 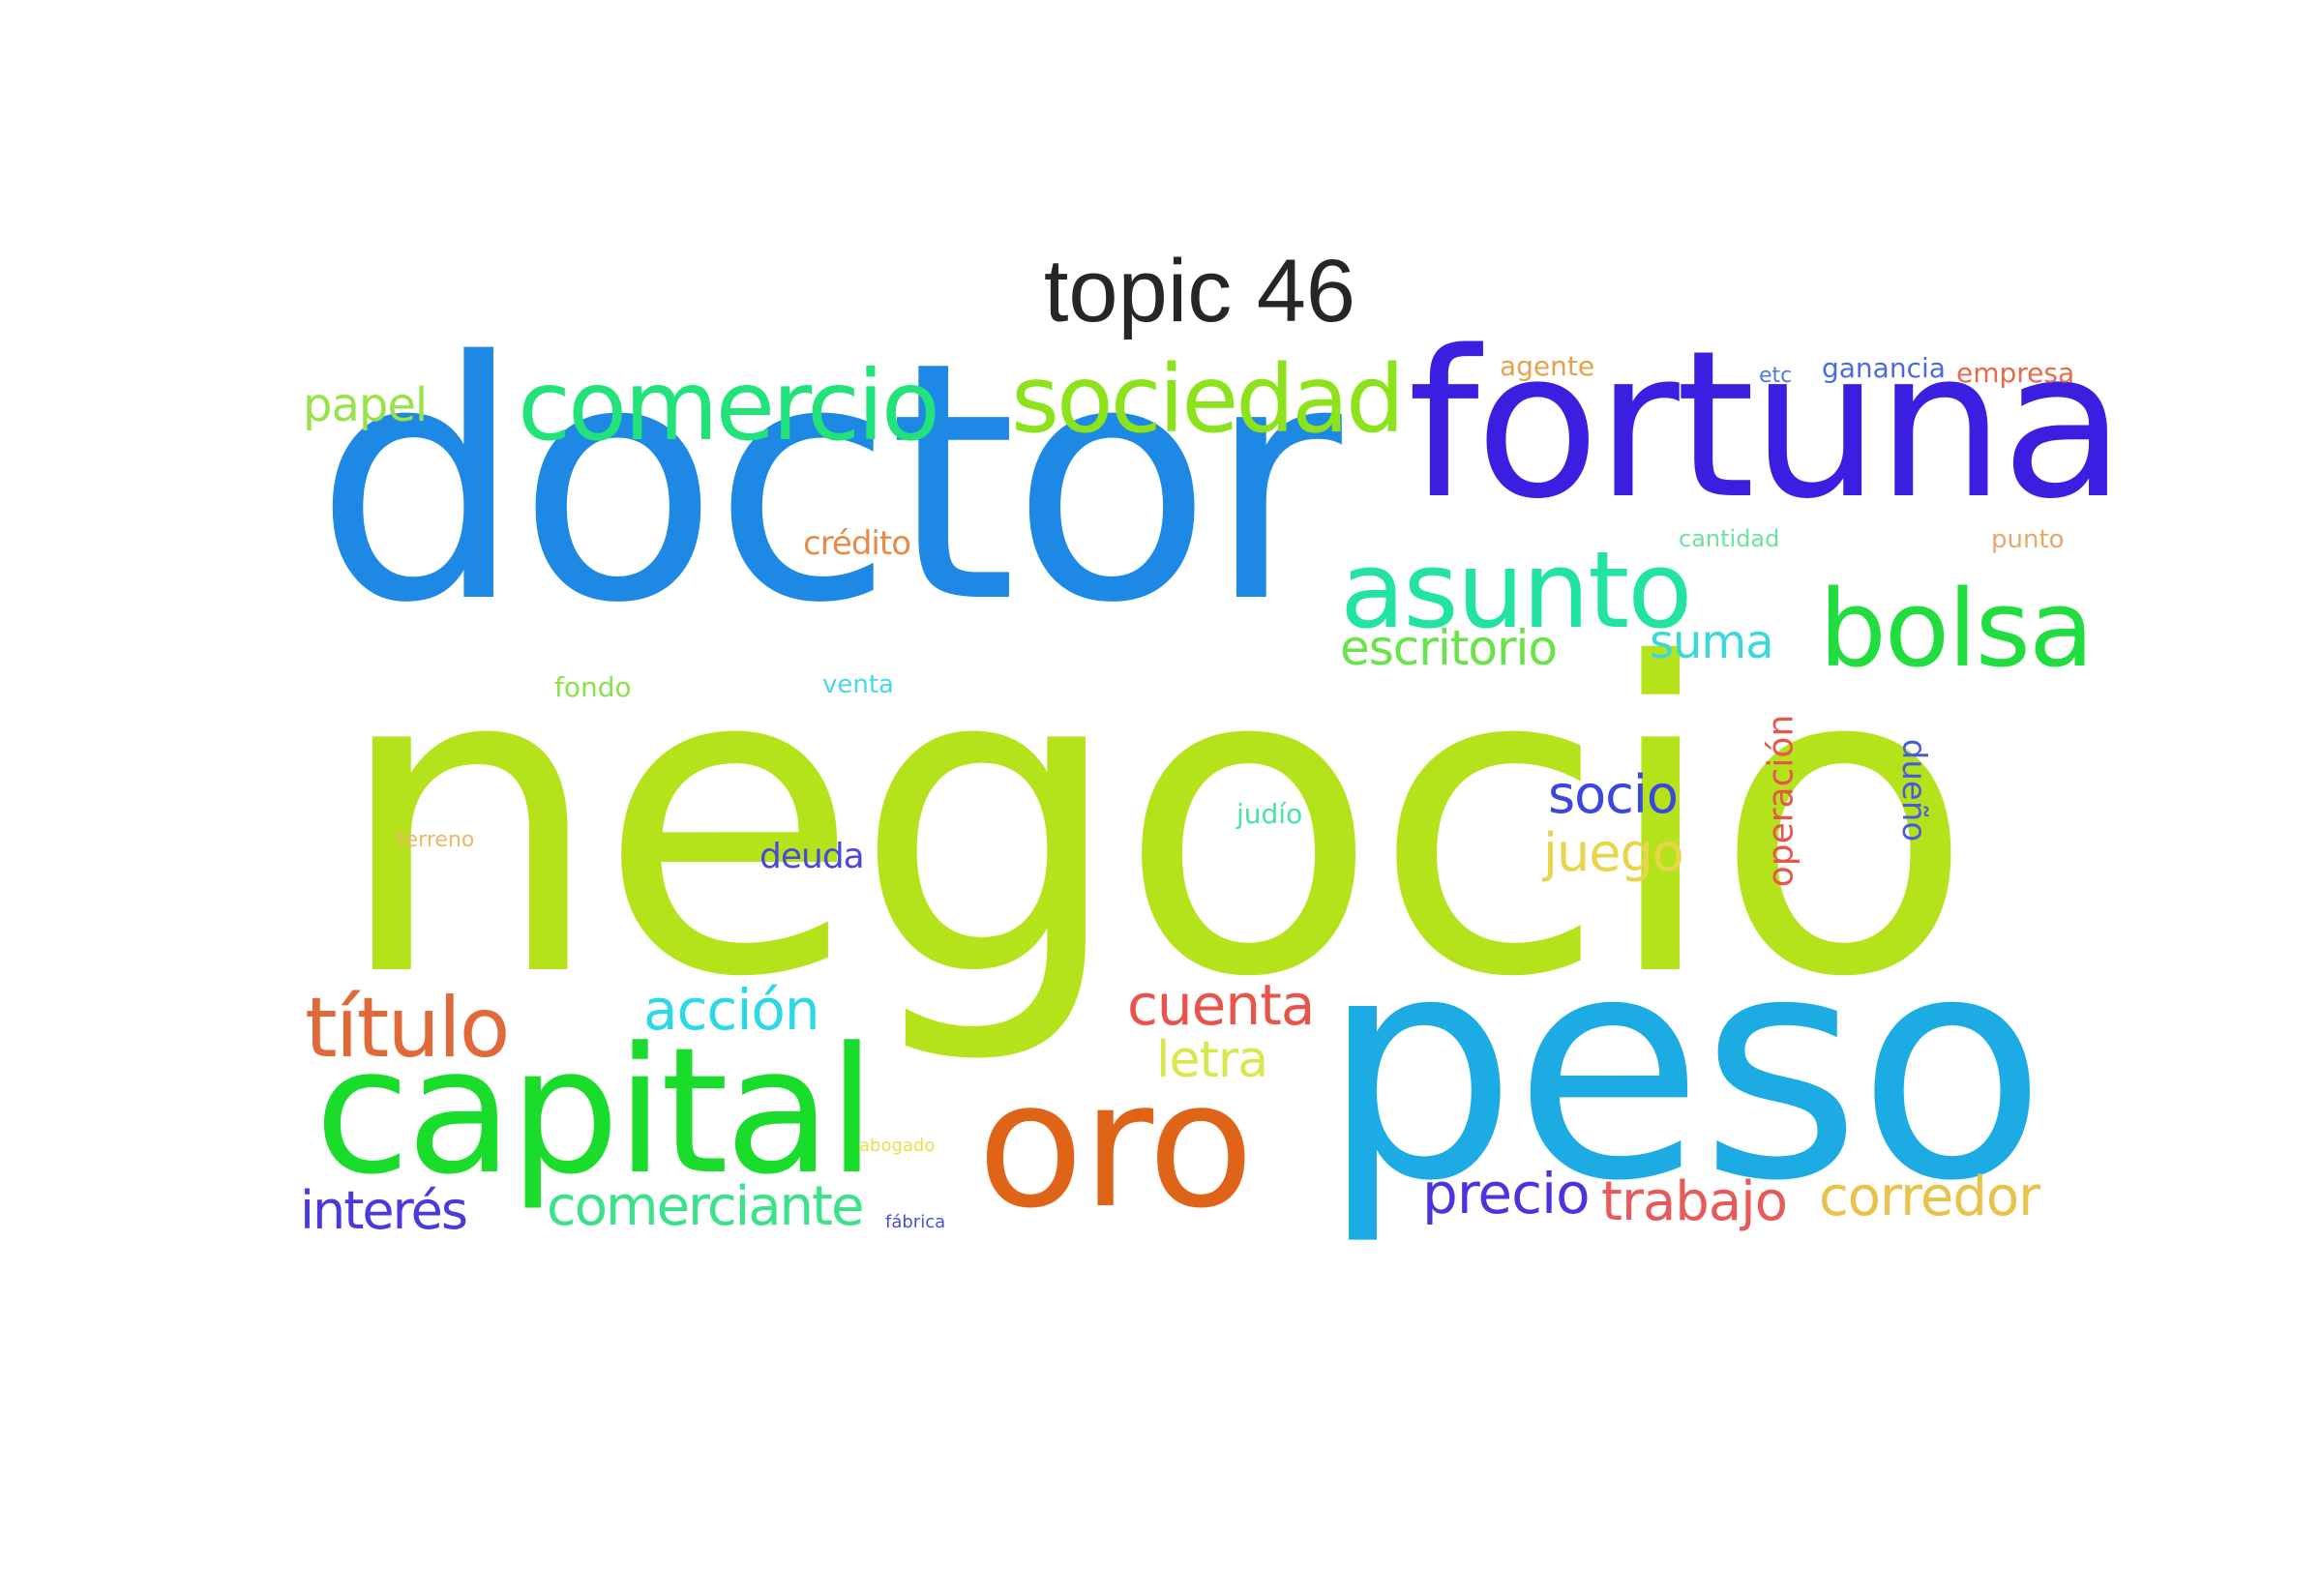 I want to click on word-asunto: asunto, so click(x=1516, y=590).